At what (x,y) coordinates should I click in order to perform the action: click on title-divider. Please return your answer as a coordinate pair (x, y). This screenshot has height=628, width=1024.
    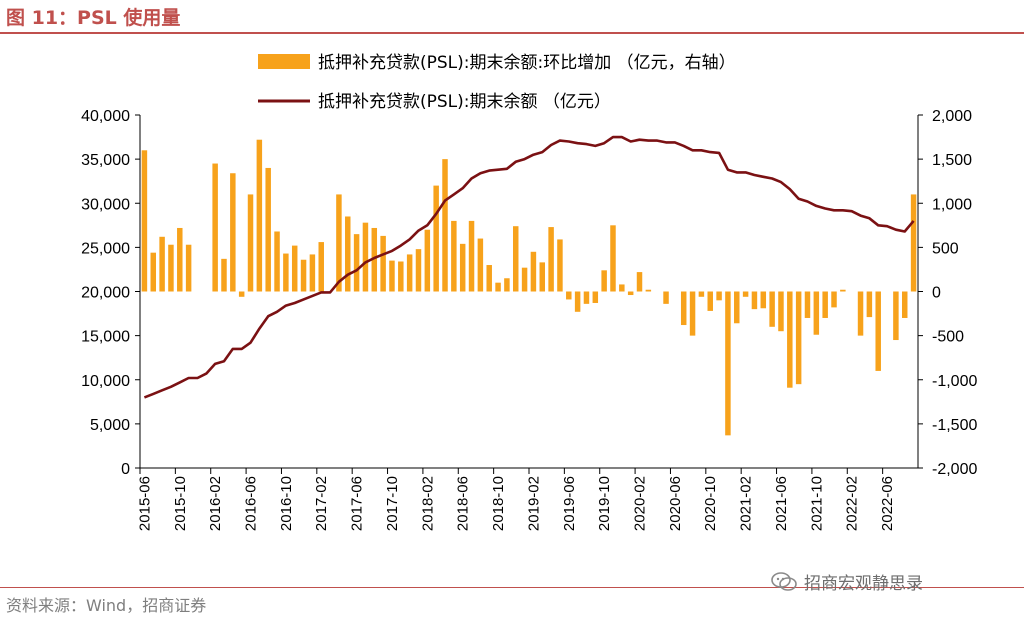
    Looking at the image, I should click on (512, 33).